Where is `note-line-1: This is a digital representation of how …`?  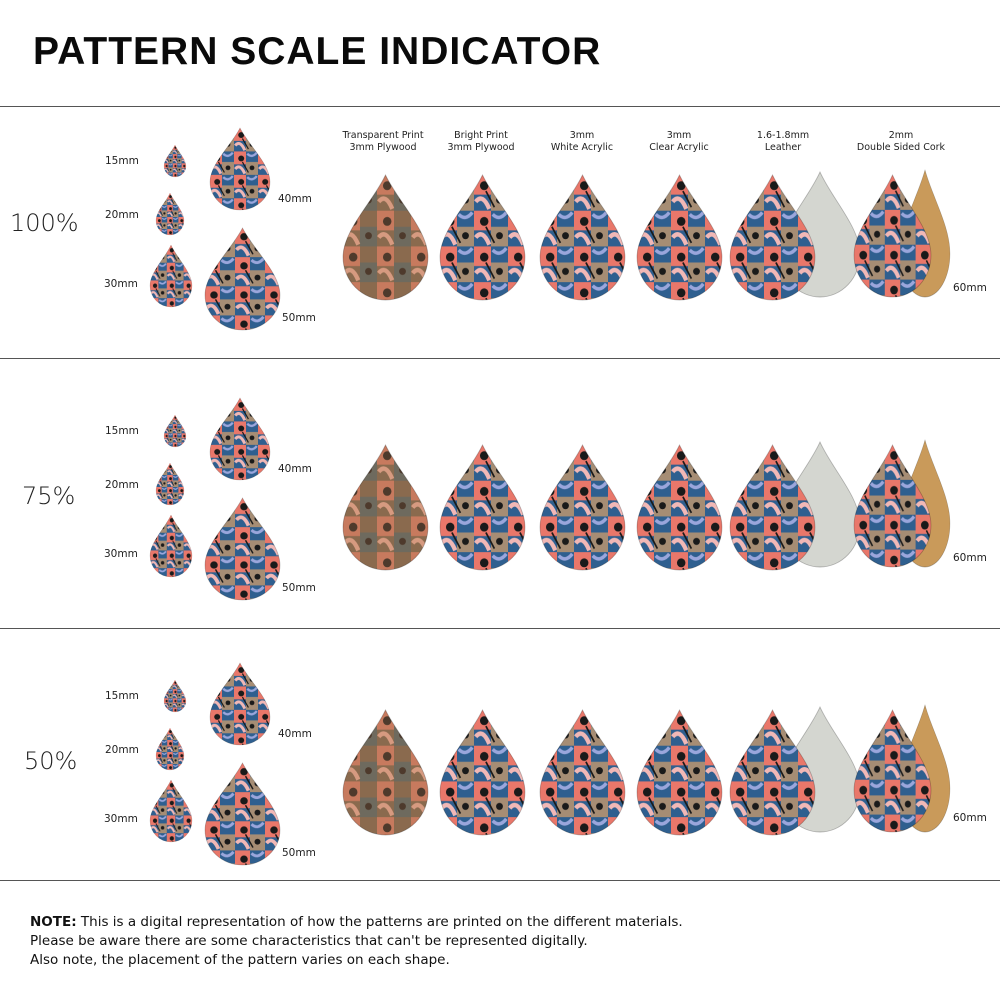 note-line-1: This is a digital representation of how … is located at coordinates (381, 922).